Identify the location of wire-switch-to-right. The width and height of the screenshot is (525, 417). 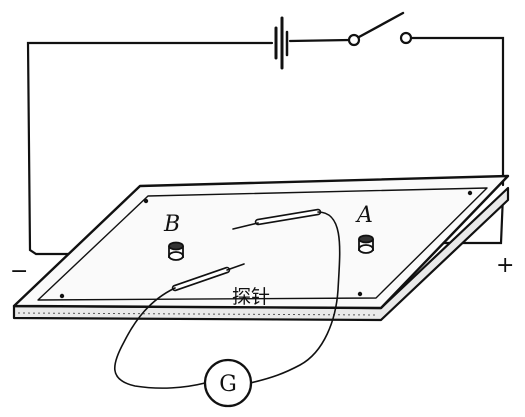
(455, 111).